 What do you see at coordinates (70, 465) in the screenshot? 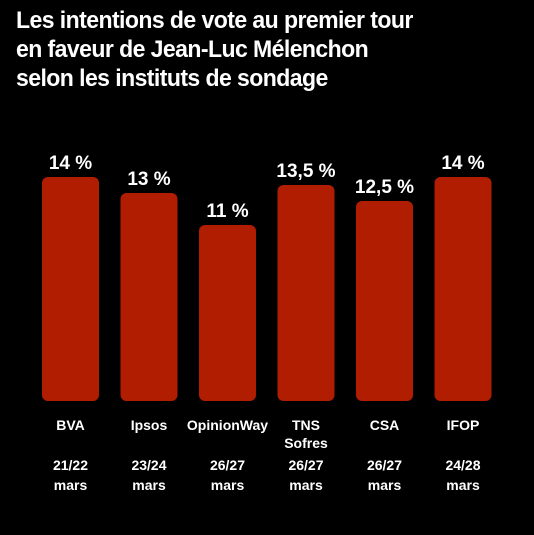
I see `date-label: 21/22` at bounding box center [70, 465].